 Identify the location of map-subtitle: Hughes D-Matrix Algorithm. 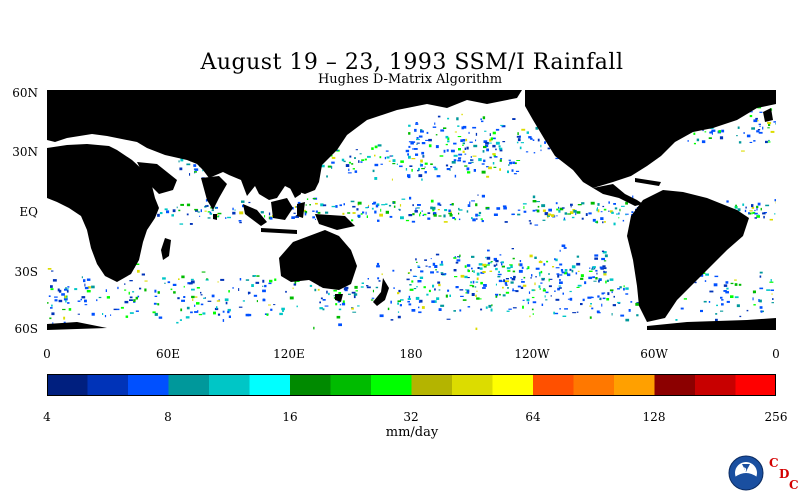
(410, 79).